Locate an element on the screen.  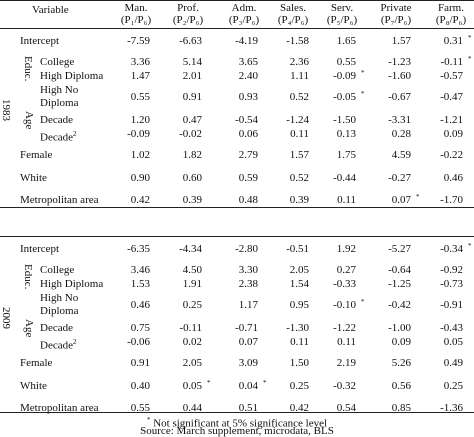
table-cell: 0.42 is located at coordinates (299, 408).